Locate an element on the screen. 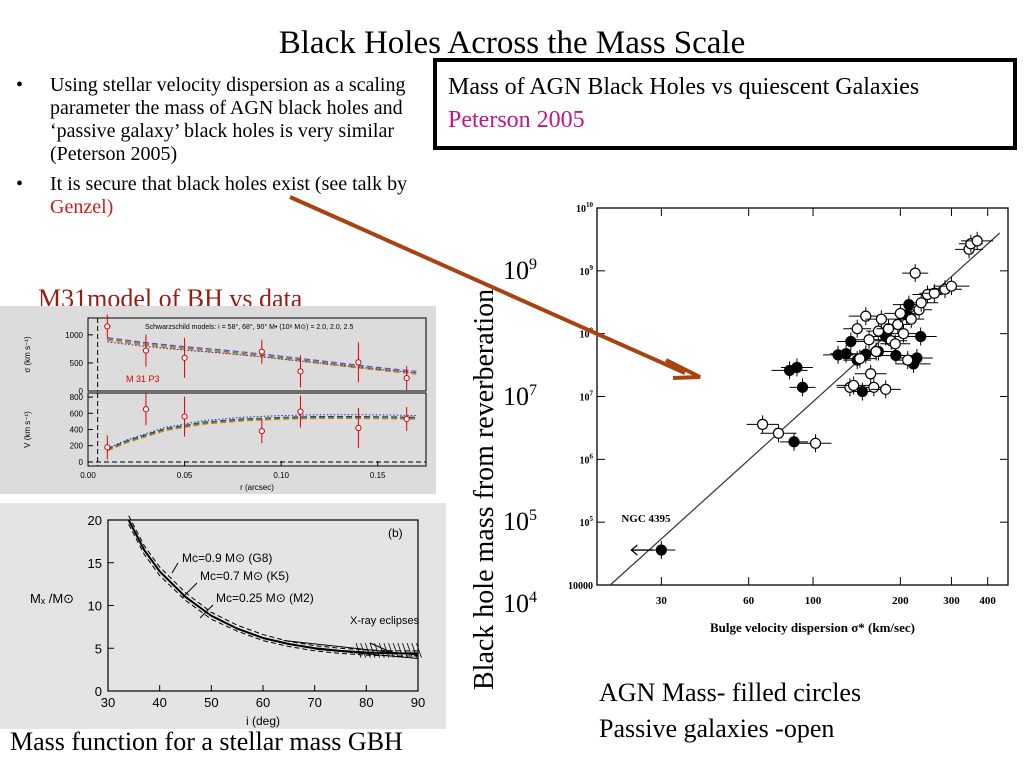  m31-y-axis-label: σ (km s⁻¹) is located at coordinates (27, 354).